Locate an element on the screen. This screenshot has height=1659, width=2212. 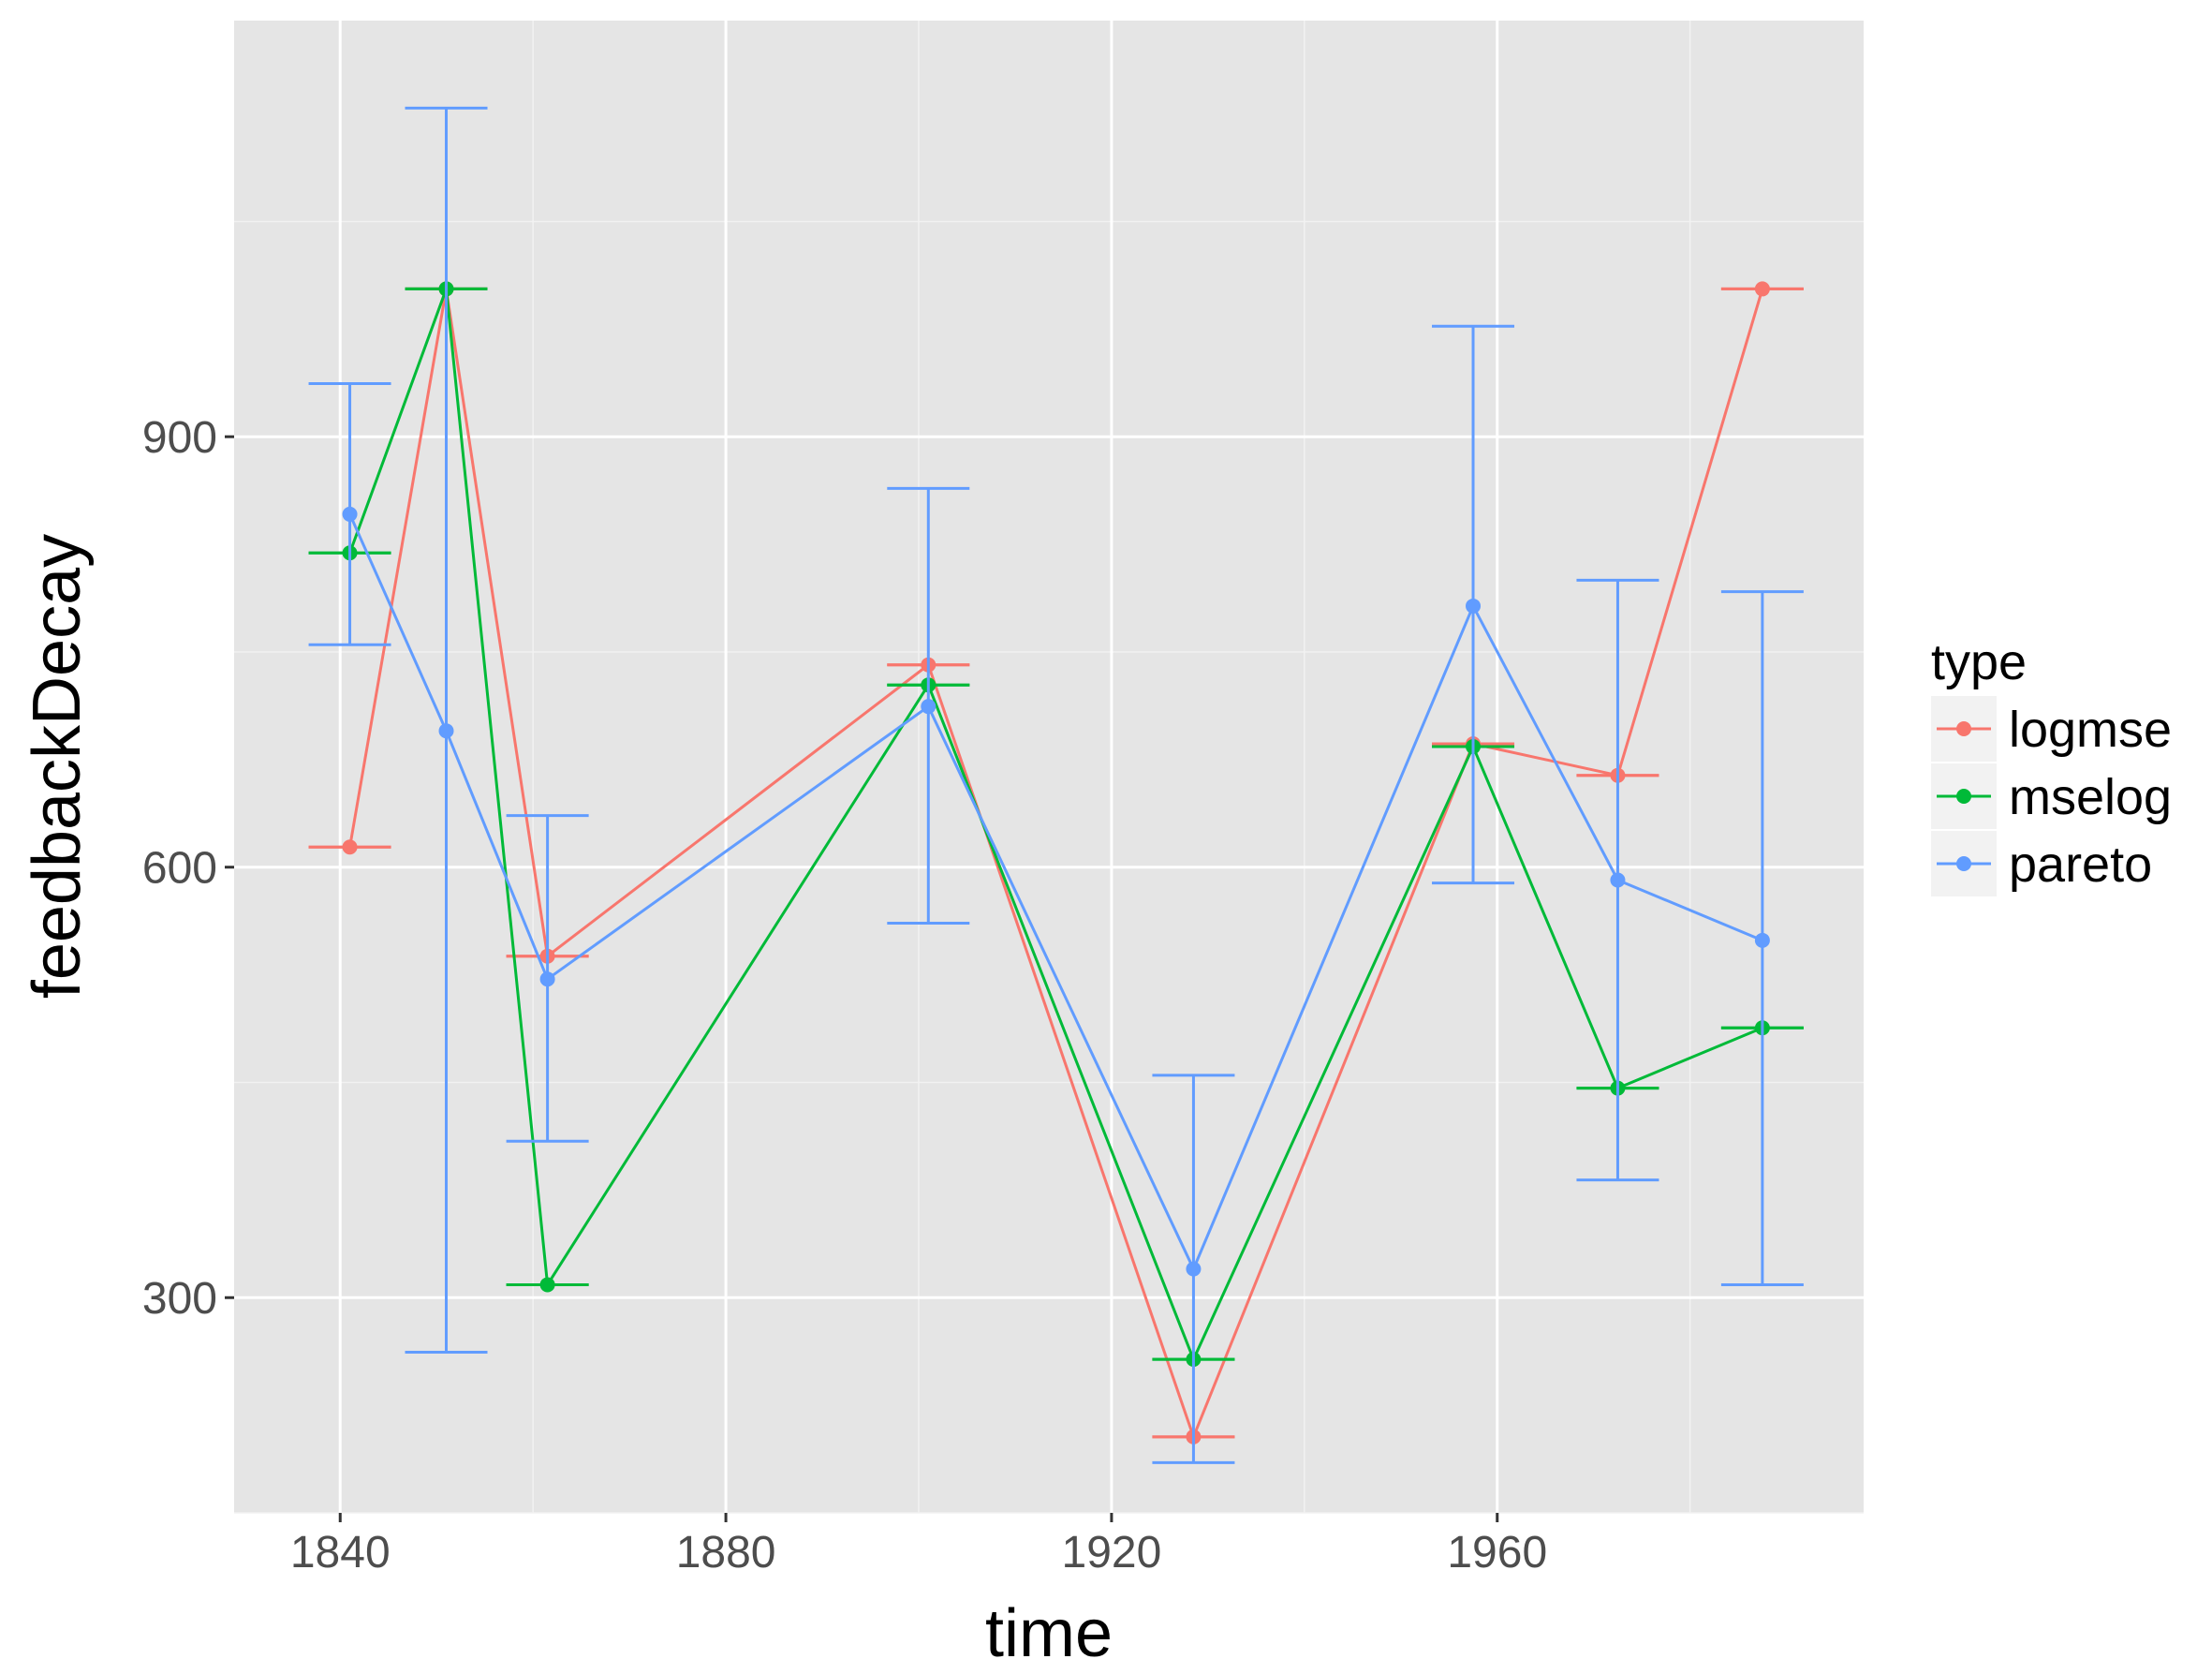
legend-item-pareto: pareto is located at coordinates (2041, 864).